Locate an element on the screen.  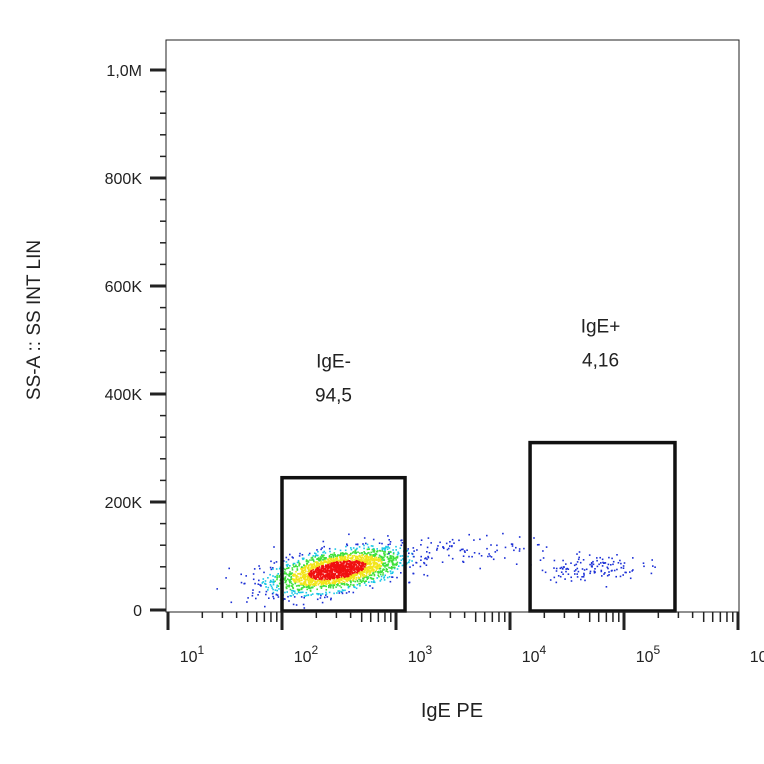
gate-percent-label: 4,16 is located at coordinates (600, 361).